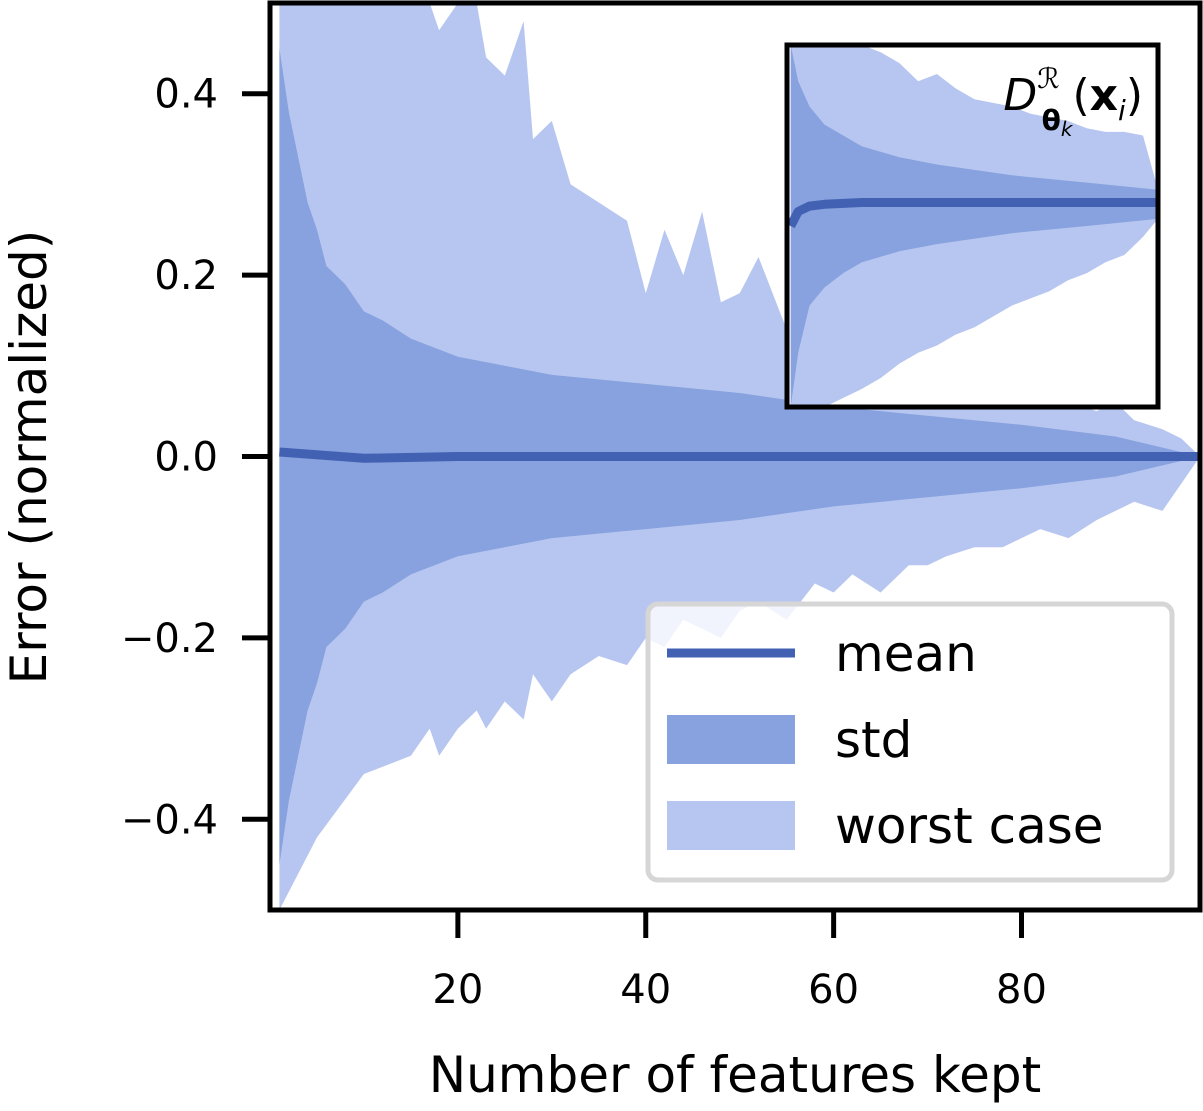 This screenshot has width=1203, height=1111. I want to click on mean-line, so click(739, 455).